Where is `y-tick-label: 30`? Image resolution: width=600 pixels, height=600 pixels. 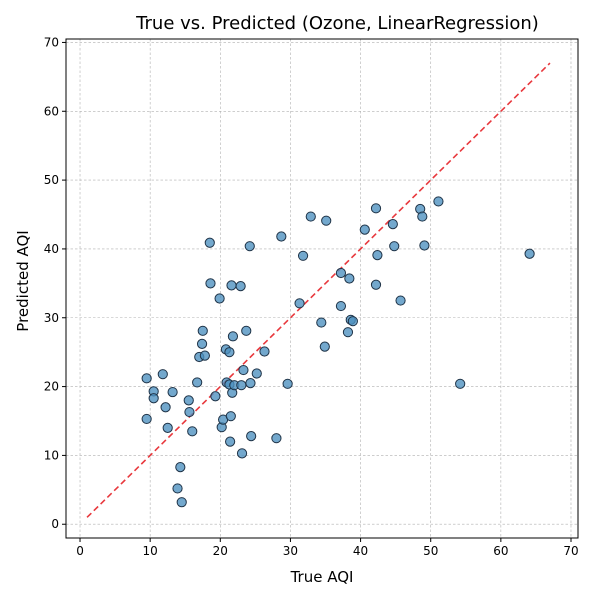
y-tick-label: 30 is located at coordinates (51, 318).